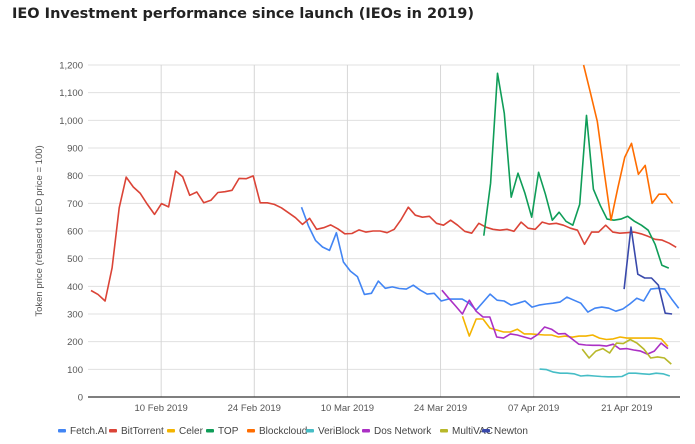 This screenshot has height=444, width=695. Describe the element at coordinates (75, 176) in the screenshot. I see `y-tick-label: 800` at that location.